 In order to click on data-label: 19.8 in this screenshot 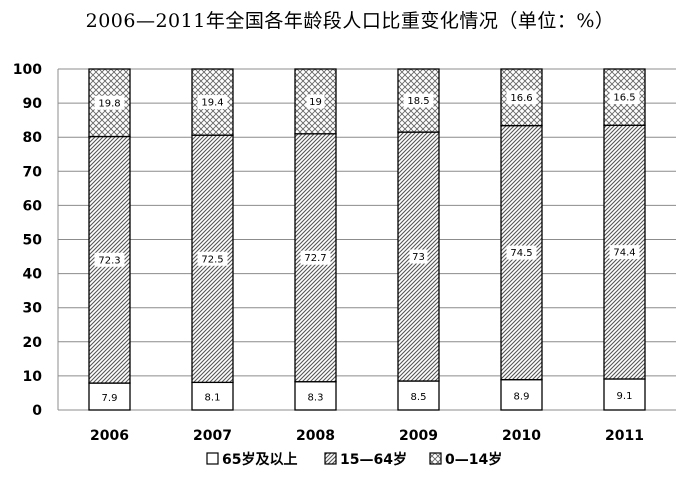, I will do `click(109, 103)`.